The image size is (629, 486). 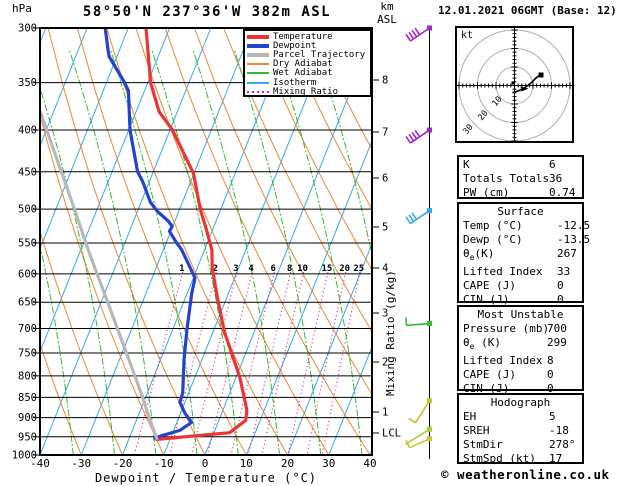 What do you see at coordinates (308, 37) in the screenshot?
I see `legend-item: Temperature` at bounding box center [308, 37].